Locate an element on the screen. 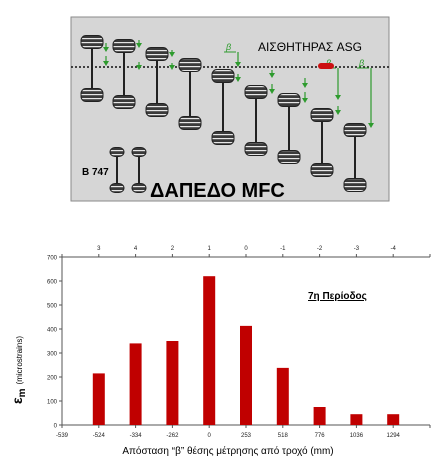 The height and width of the screenshot is (473, 443). top-tick-label: 1 is located at coordinates (210, 249).